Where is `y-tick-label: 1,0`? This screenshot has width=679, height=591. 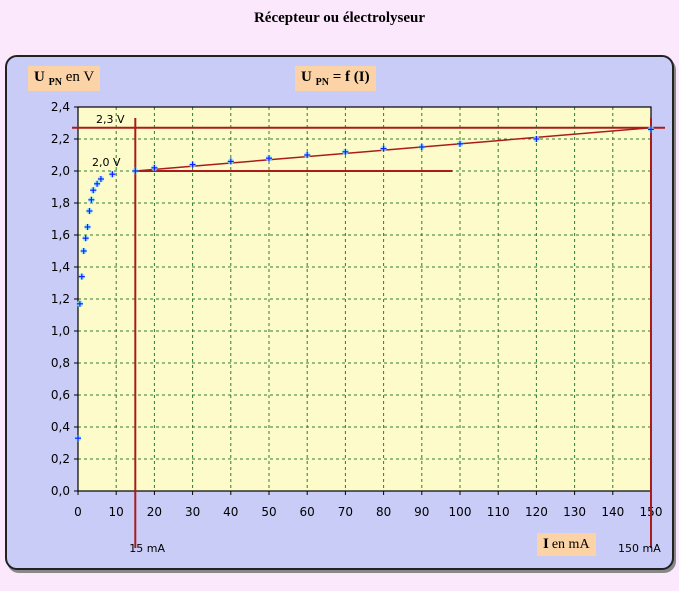 y-tick-label: 1,0 is located at coordinates (60, 331).